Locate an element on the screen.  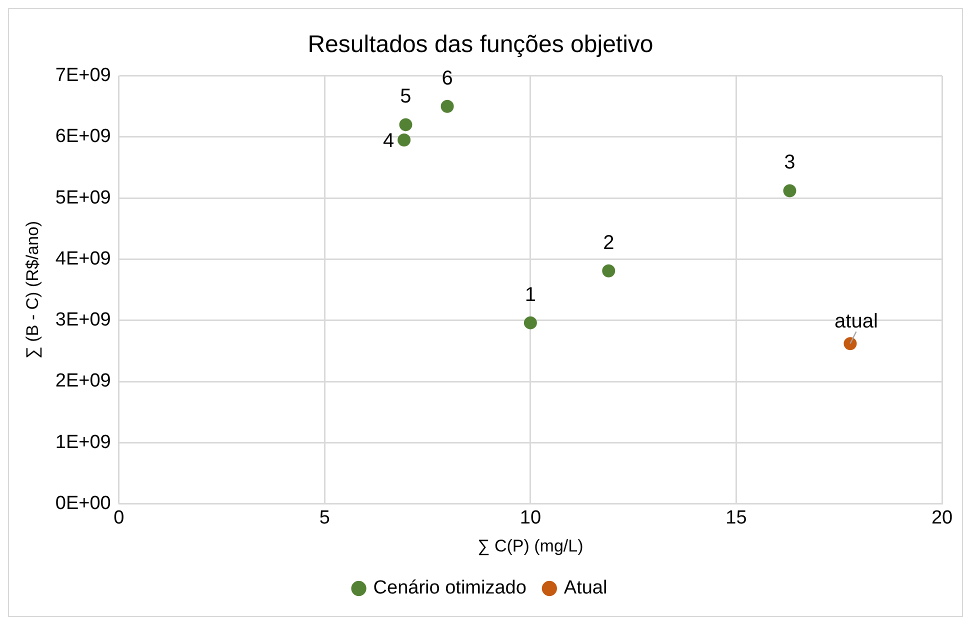
y-tick-label: 7E+09 is located at coordinates (83, 75).